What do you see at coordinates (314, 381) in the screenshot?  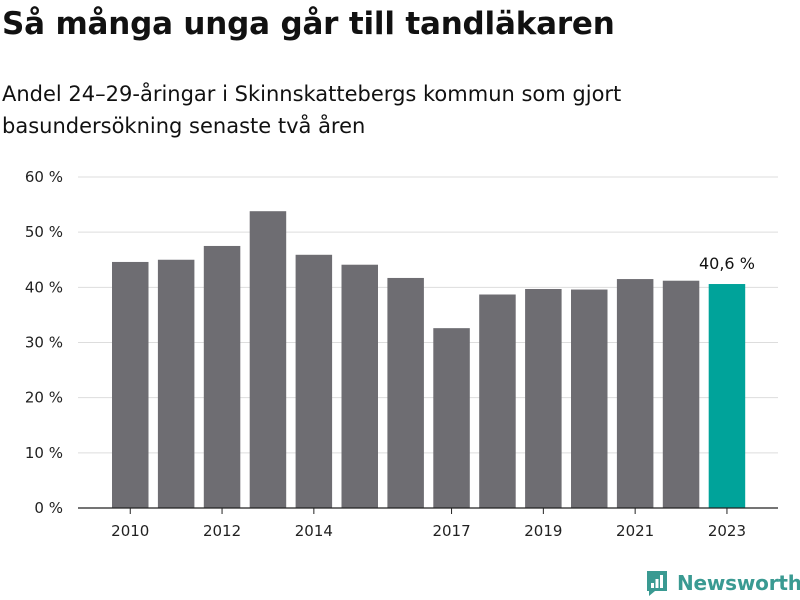 I see `bar-2014` at bounding box center [314, 381].